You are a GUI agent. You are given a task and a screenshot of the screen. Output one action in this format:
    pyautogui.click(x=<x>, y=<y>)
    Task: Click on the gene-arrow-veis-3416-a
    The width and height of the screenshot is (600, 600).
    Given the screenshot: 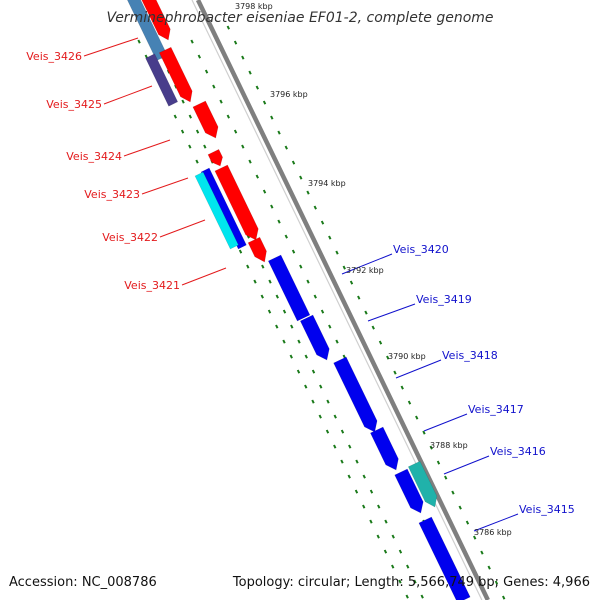 What is the action you would take?
    pyautogui.click(x=409, y=491)
    